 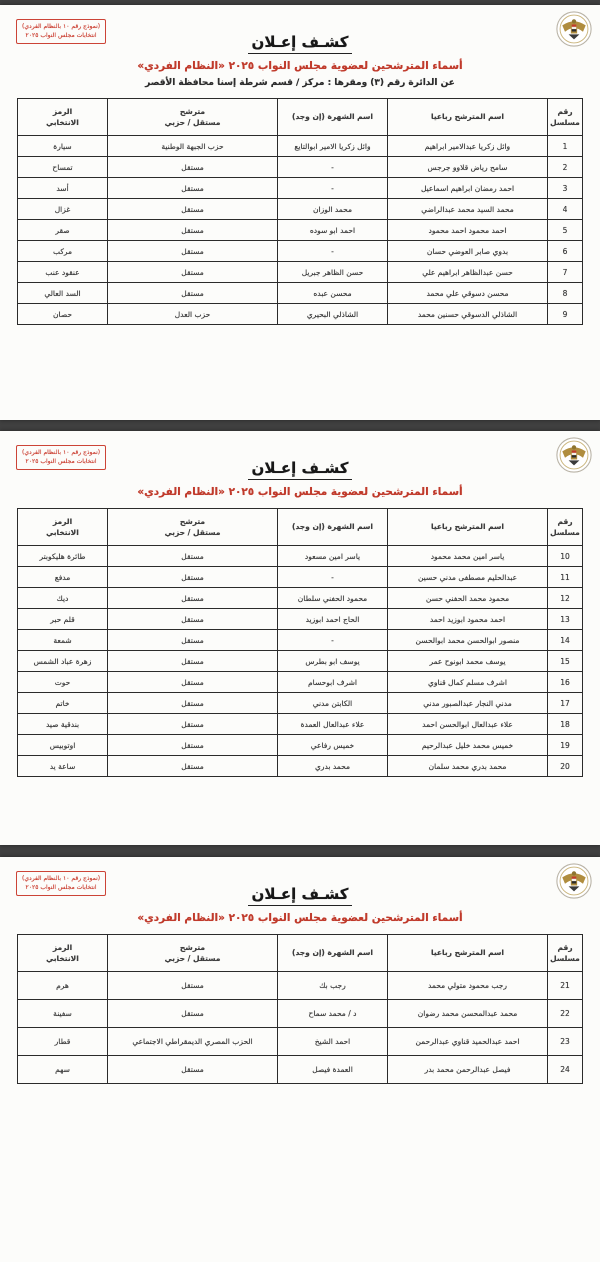 What do you see at coordinates (62, 293) in the screenshot?
I see `symbol-cell: السد العالي` at bounding box center [62, 293].